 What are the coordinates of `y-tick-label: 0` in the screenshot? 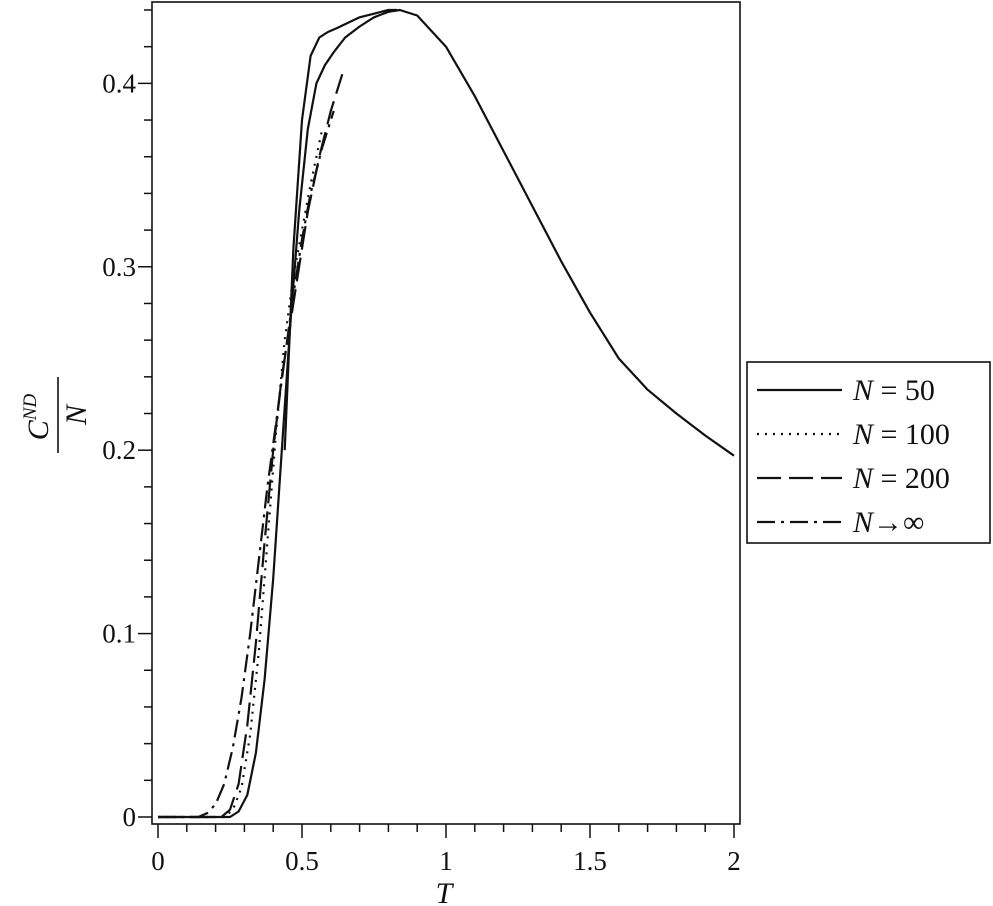 It's located at (130, 817).